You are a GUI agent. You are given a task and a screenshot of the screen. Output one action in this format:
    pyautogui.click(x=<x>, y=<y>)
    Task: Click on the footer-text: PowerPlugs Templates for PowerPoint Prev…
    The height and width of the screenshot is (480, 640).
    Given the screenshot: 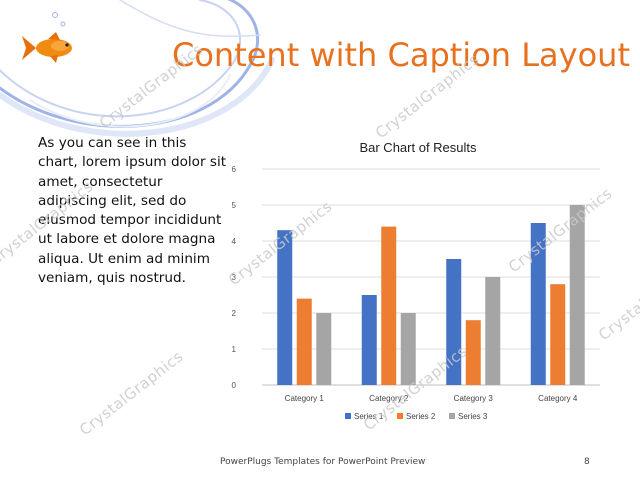 What is the action you would take?
    pyautogui.click(x=323, y=462)
    